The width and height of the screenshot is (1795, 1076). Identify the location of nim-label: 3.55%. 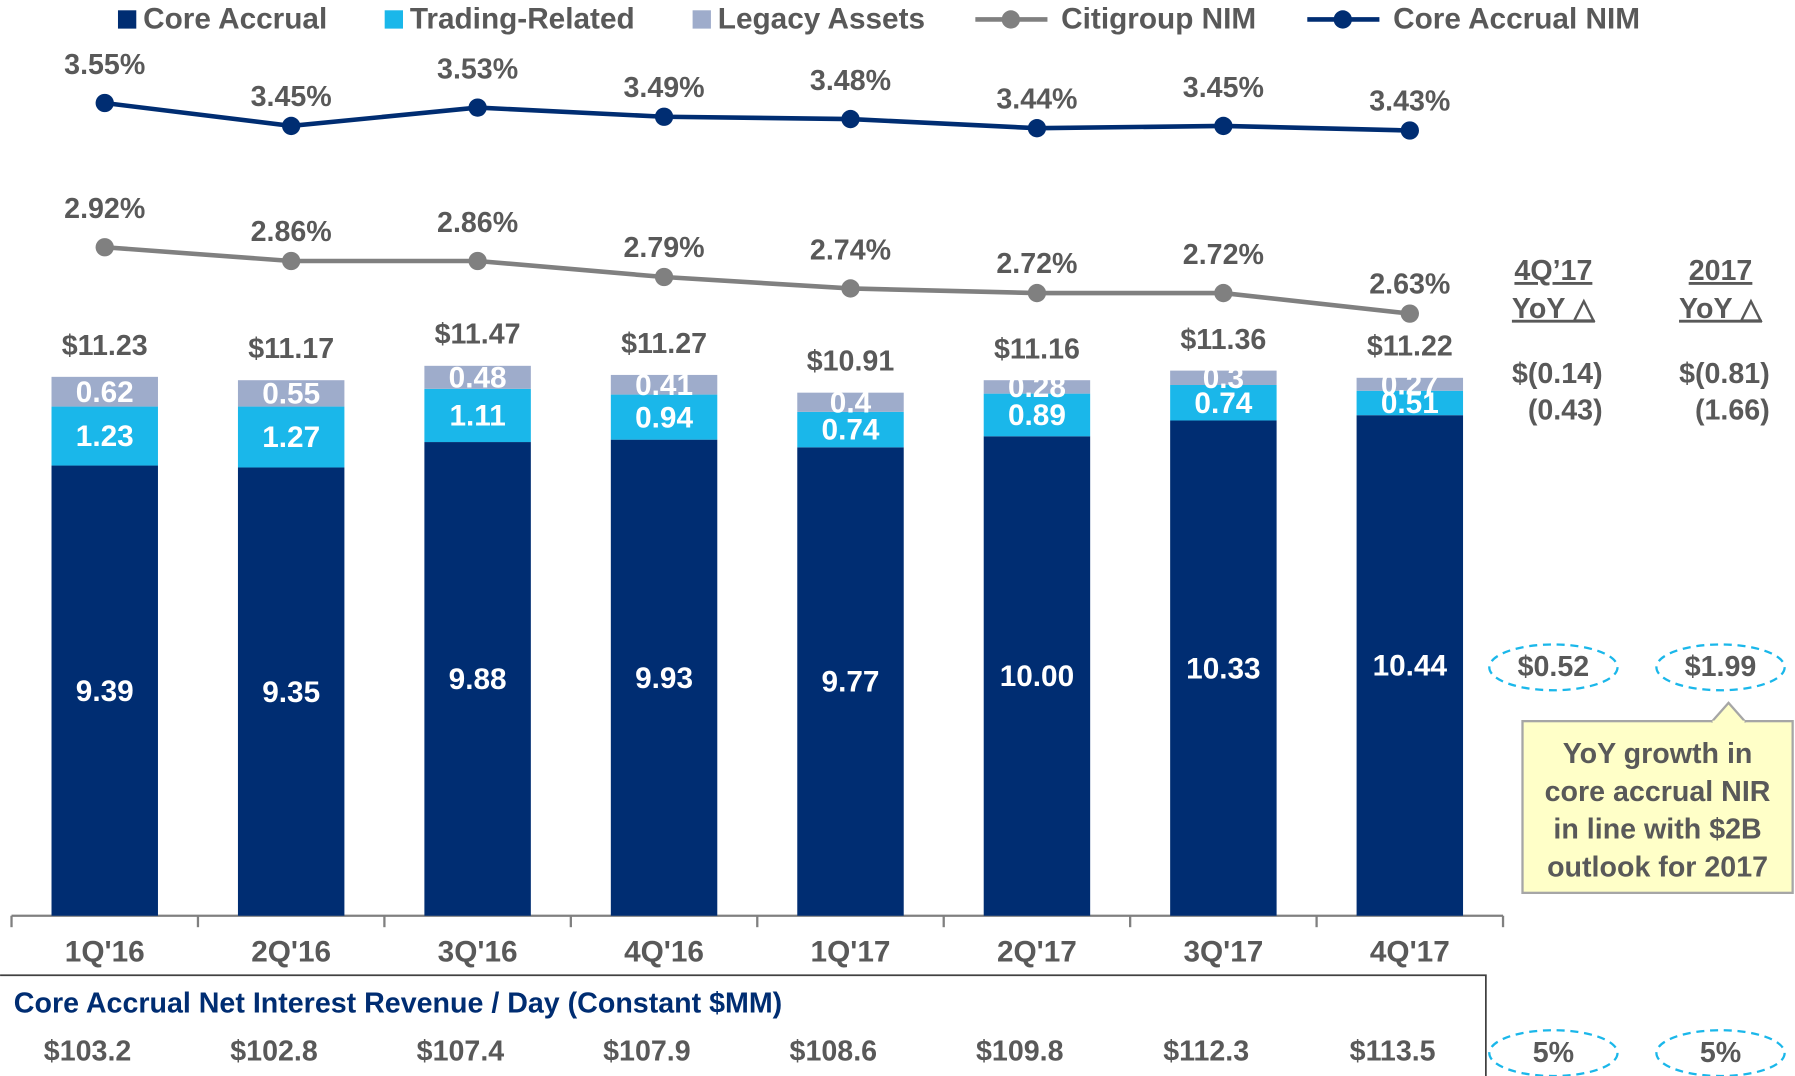
(104, 65).